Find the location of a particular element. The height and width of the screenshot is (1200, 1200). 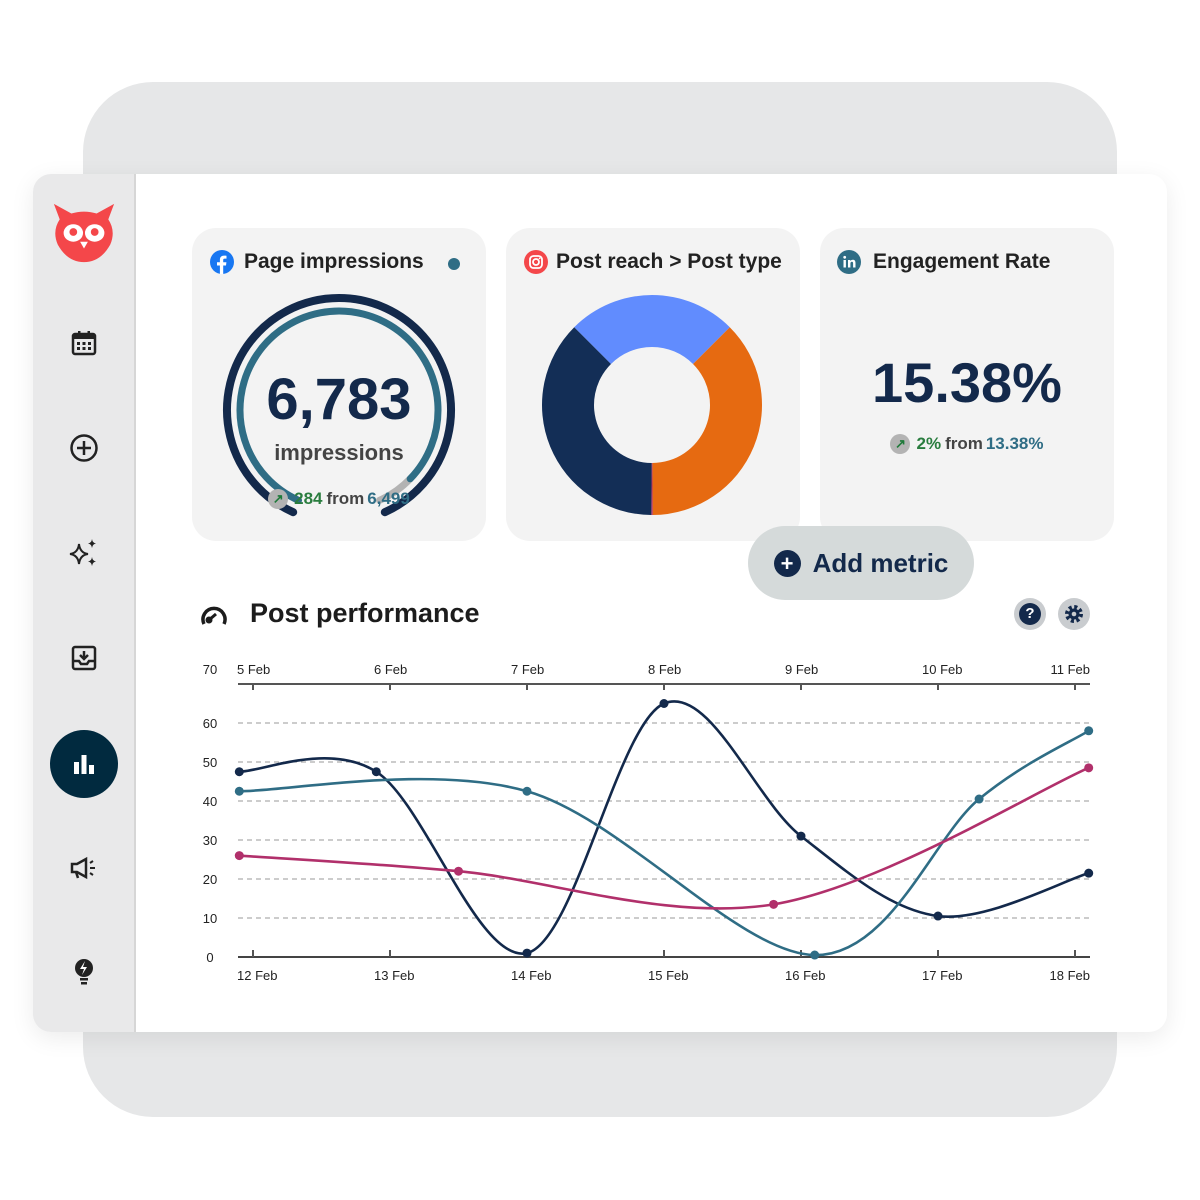

sidebar is located at coordinates (84, 603).